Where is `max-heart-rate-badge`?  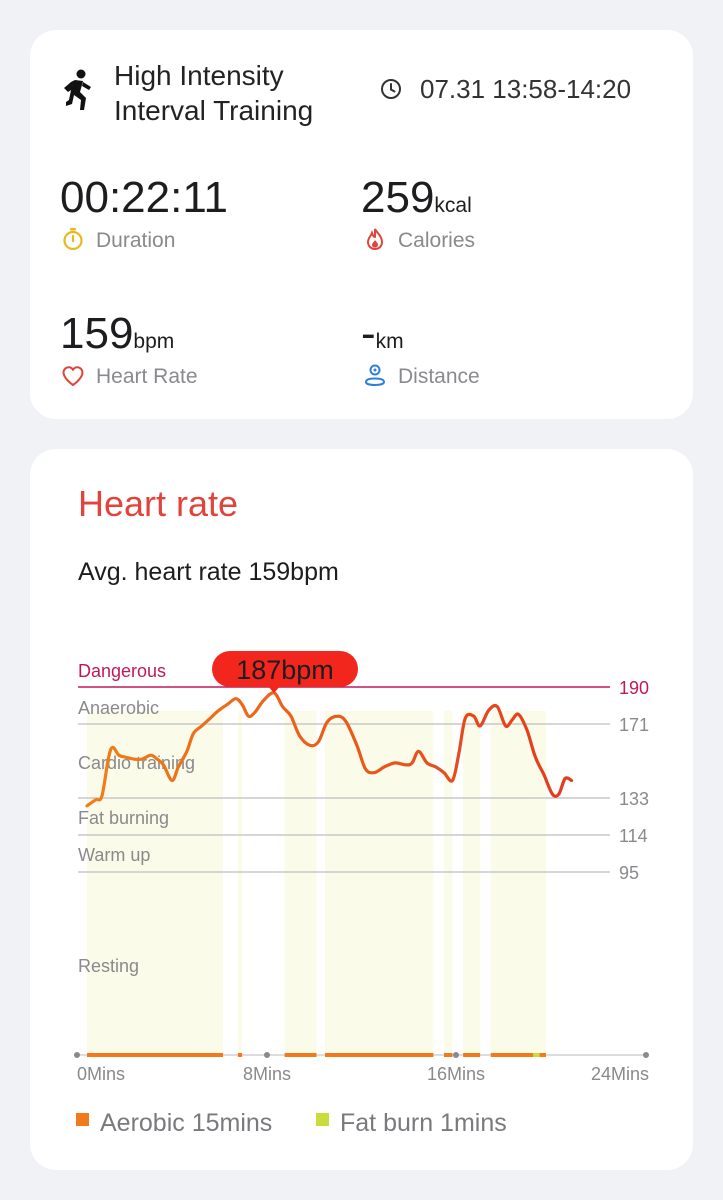
max-heart-rate-badge is located at coordinates (285, 669).